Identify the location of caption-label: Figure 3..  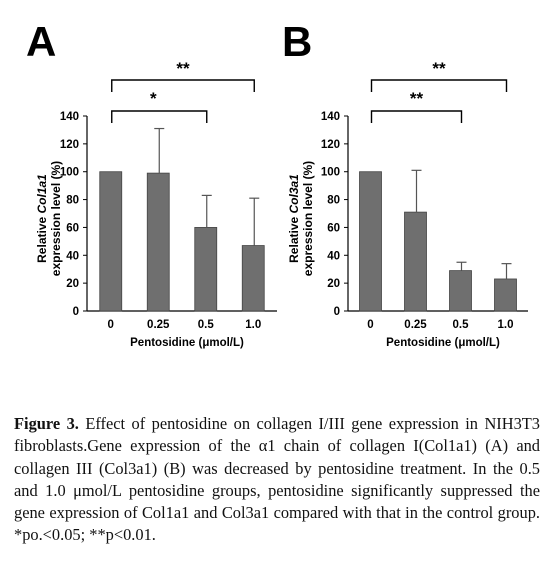
(46, 423).